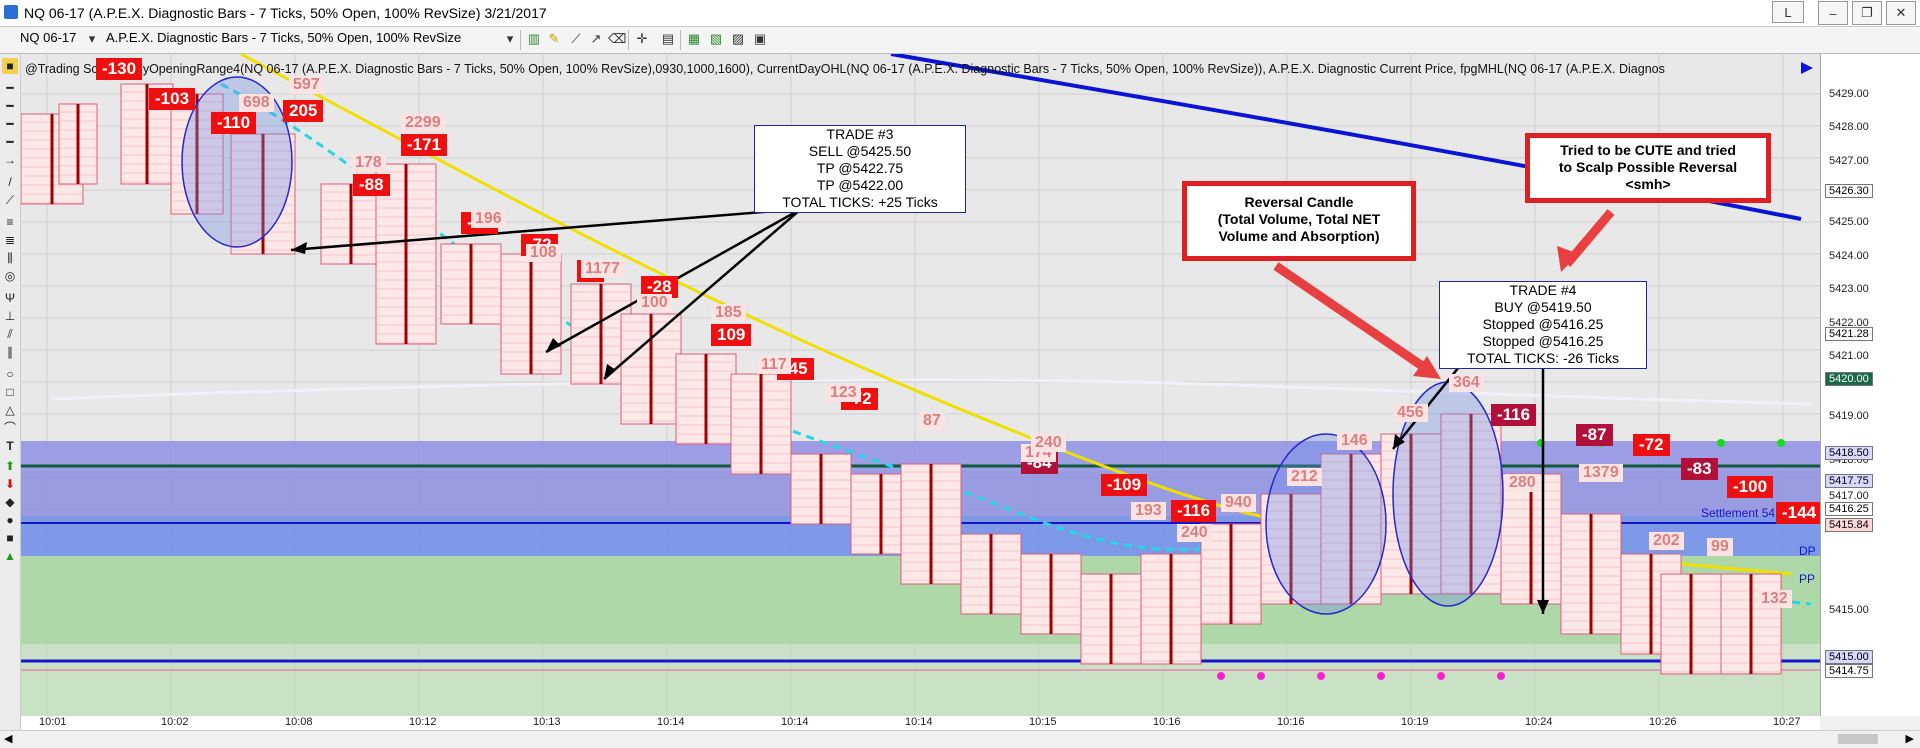 Image resolution: width=1920 pixels, height=748 pixels. Describe the element at coordinates (795, 722) in the screenshot. I see `time-label: 10:14` at that location.